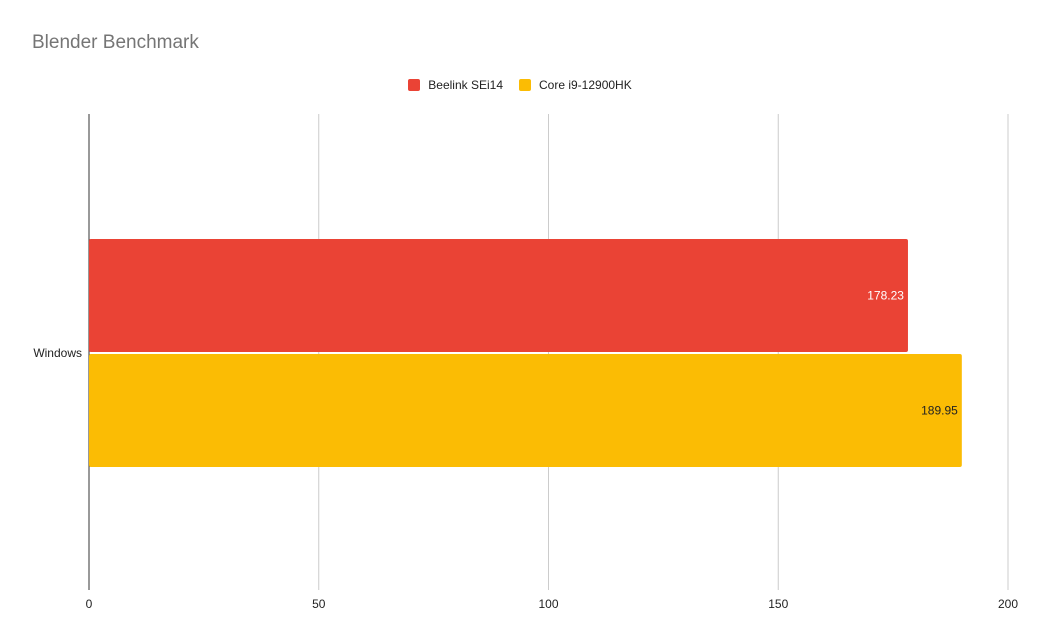 Image resolution: width=1040 pixels, height=643 pixels. Describe the element at coordinates (525, 85) in the screenshot. I see `legend-swatch-core-i9` at that location.